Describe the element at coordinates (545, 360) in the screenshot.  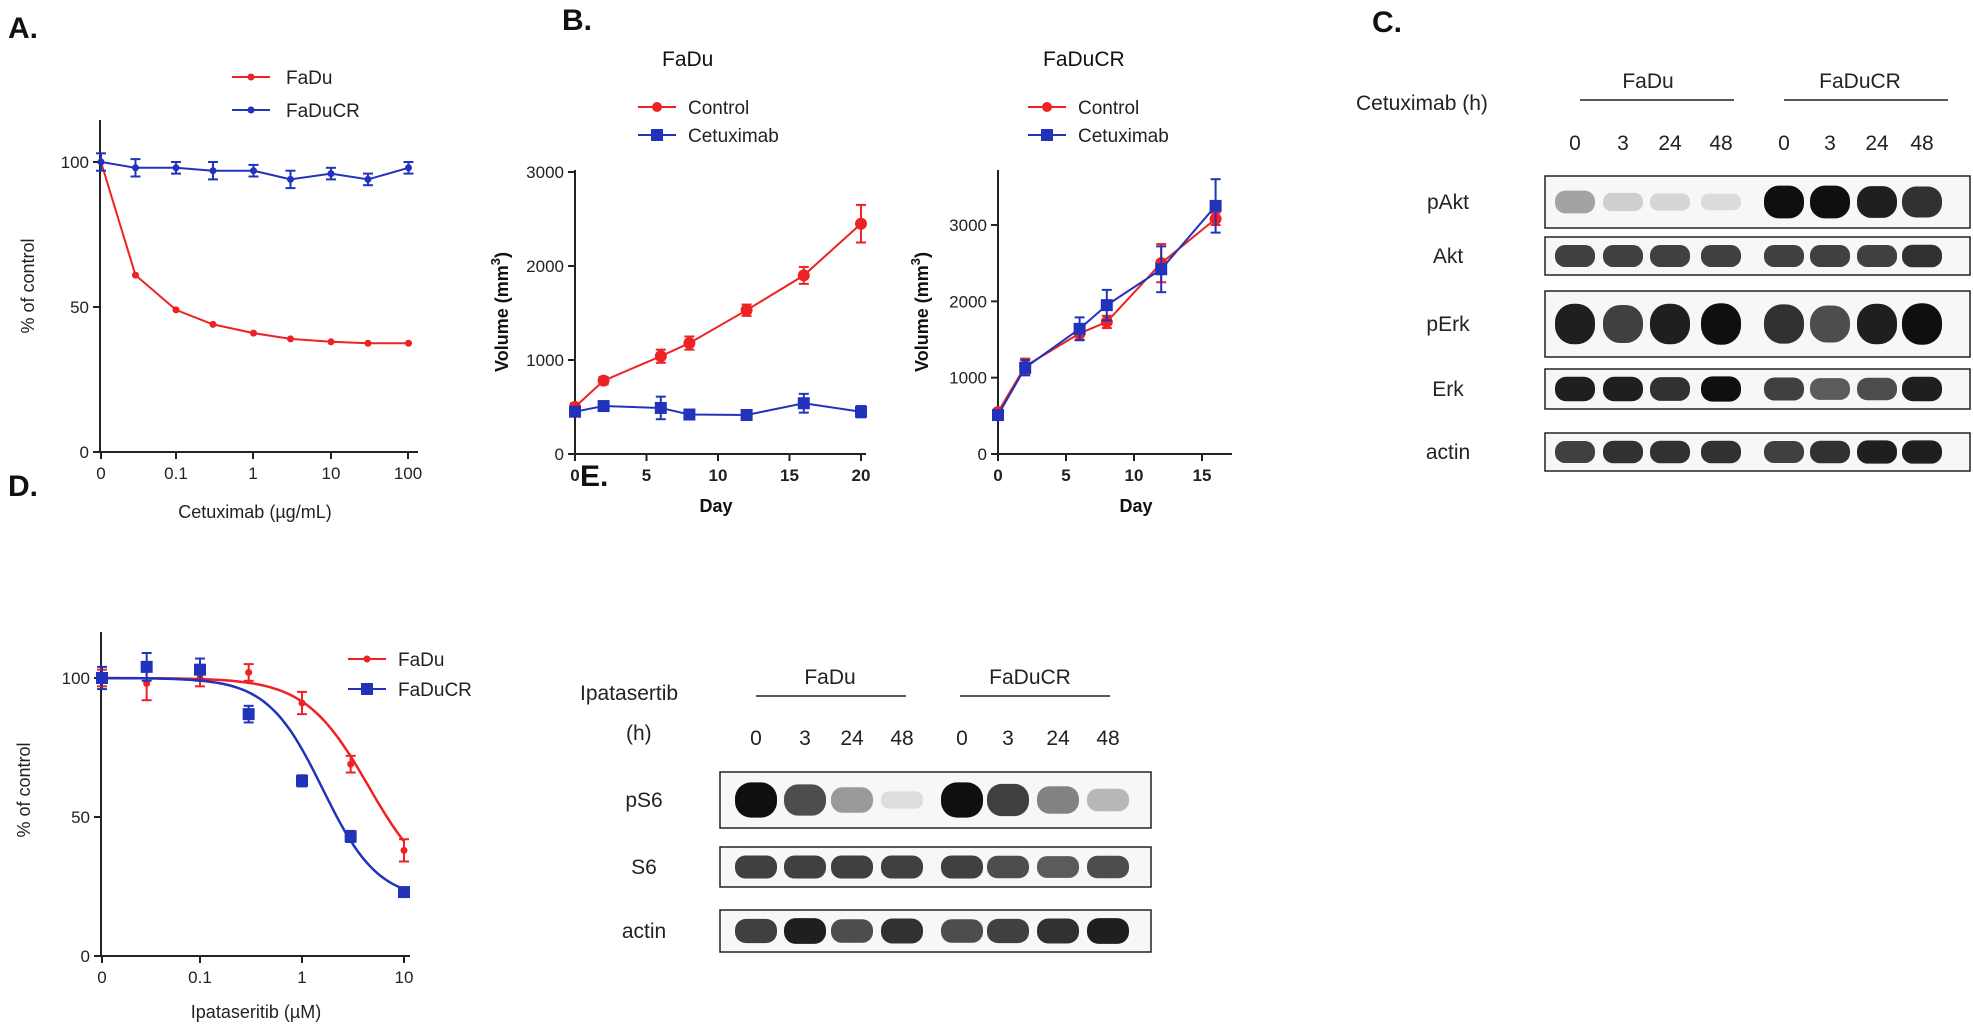
I see `chart-b1-ytick-label: 1000` at that location.